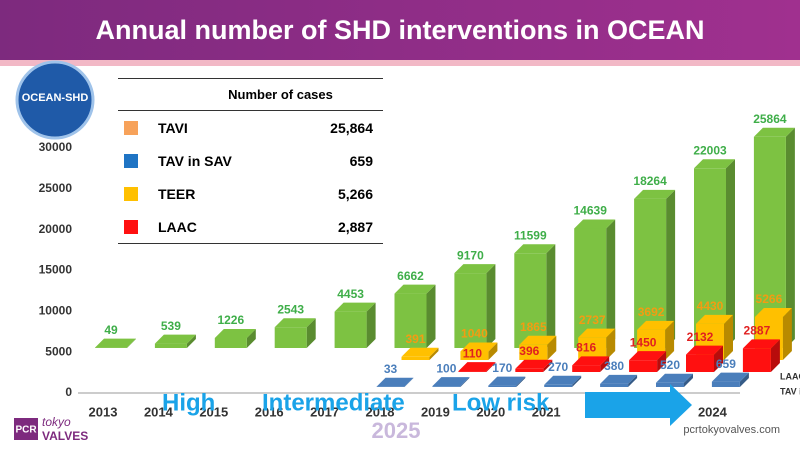 The image size is (800, 450). What do you see at coordinates (56, 270) in the screenshot?
I see `y-tick-label: 15000` at bounding box center [56, 270].